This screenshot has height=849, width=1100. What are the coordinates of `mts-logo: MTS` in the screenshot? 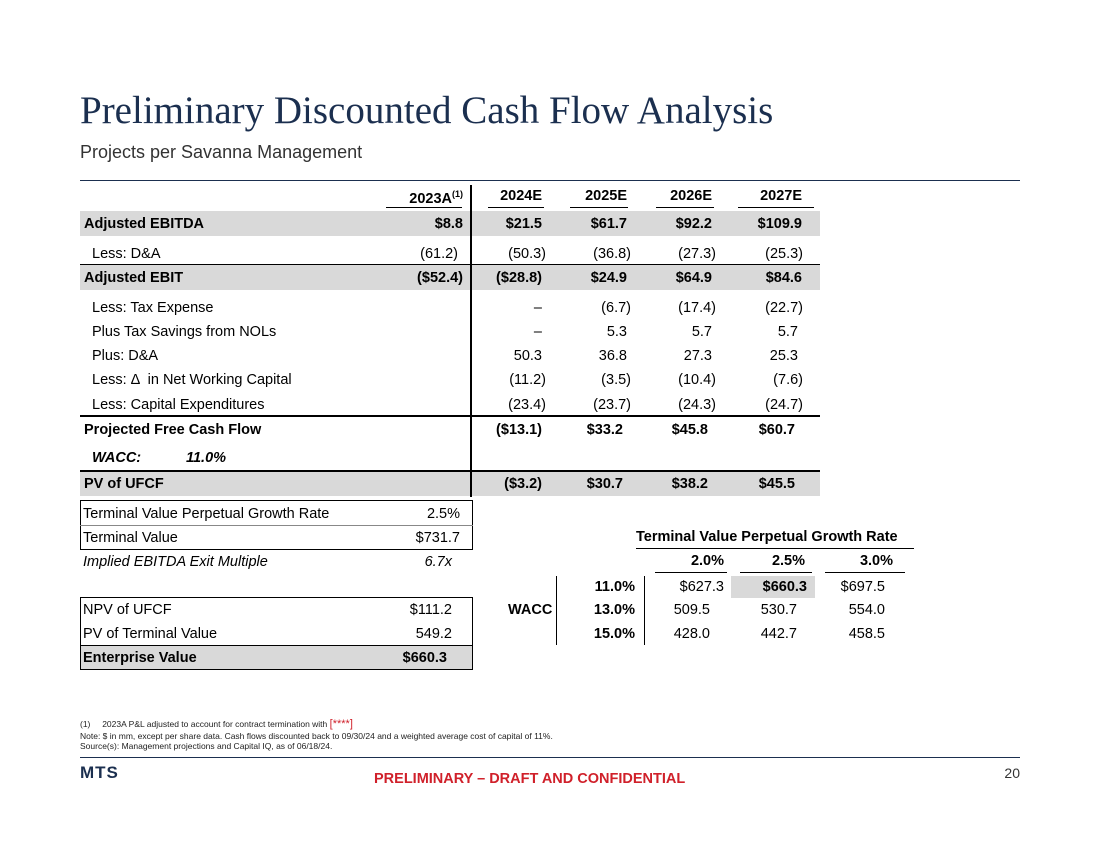 It's located at (99, 772).